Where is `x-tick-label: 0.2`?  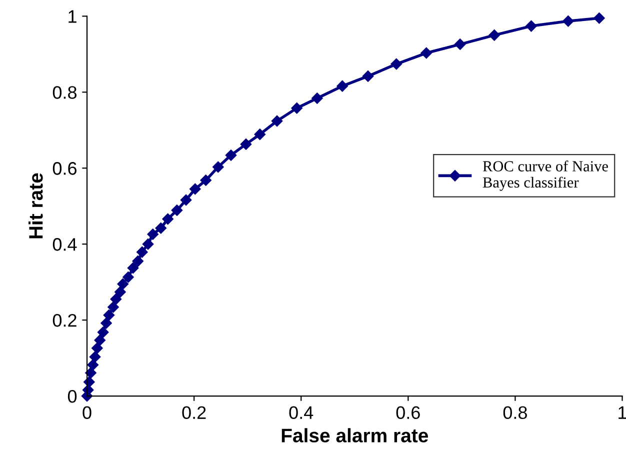 x-tick-label: 0.2 is located at coordinates (194, 413).